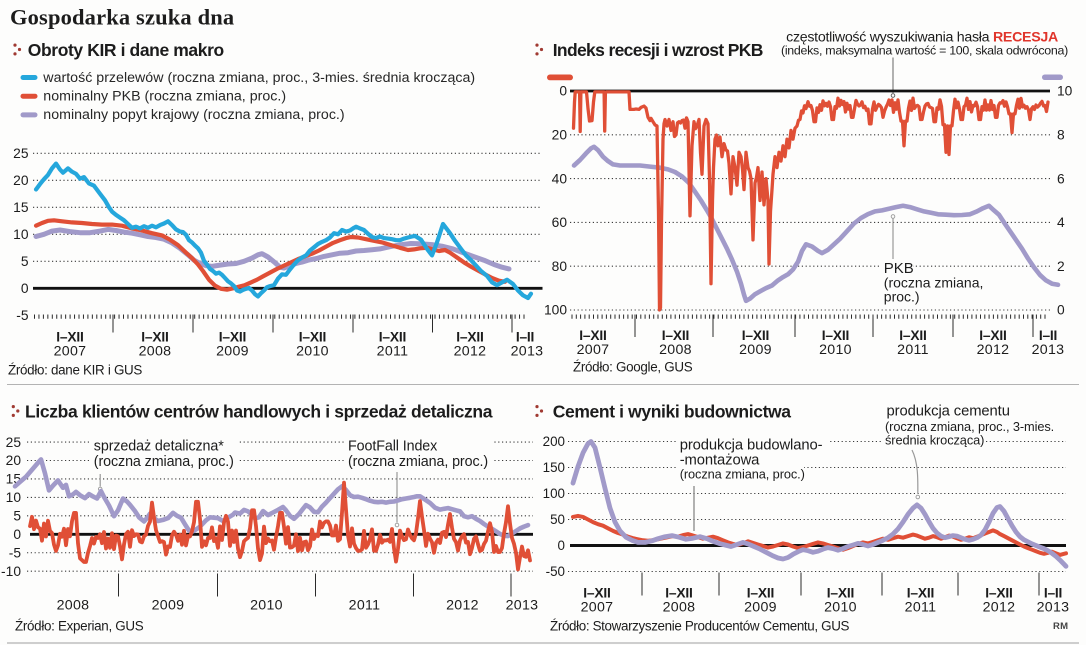  What do you see at coordinates (557, 519) in the screenshot?
I see `svg-text: 50` at bounding box center [557, 519].